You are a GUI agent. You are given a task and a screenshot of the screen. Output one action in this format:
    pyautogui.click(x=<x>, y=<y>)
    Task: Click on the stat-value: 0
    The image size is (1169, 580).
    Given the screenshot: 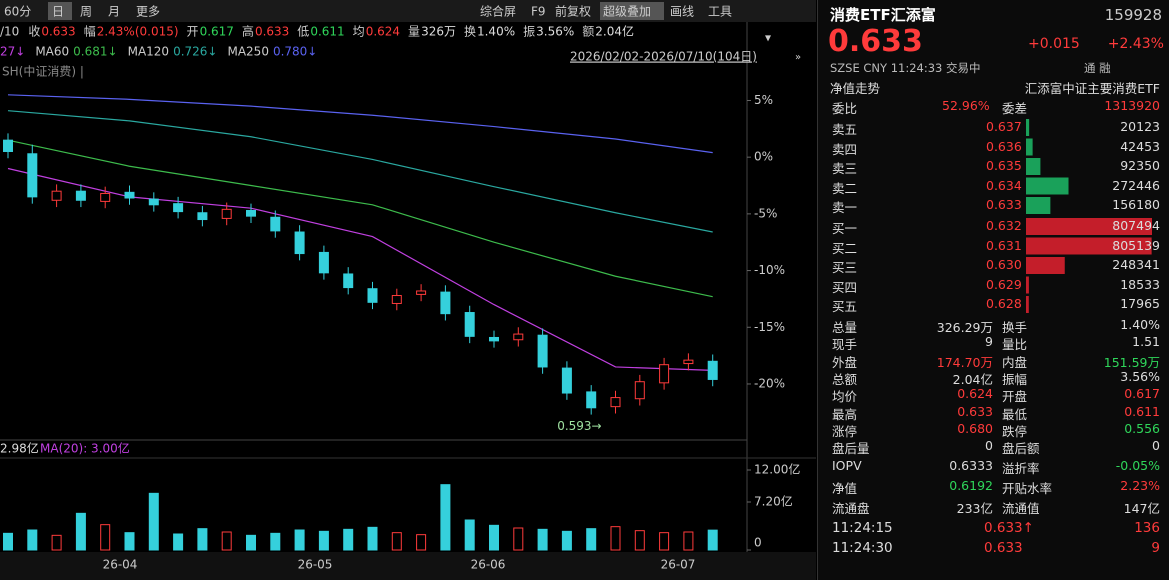 What is the action you would take?
    pyautogui.click(x=989, y=446)
    